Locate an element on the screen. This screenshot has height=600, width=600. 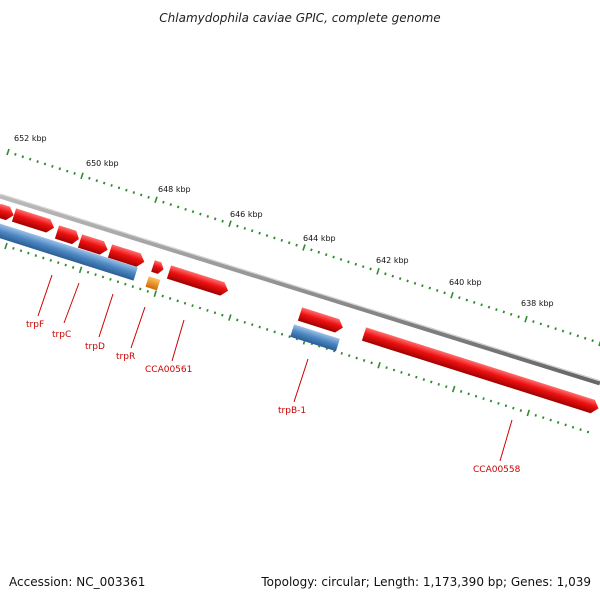
ruler-label: 652 kbp is located at coordinates (30, 138).